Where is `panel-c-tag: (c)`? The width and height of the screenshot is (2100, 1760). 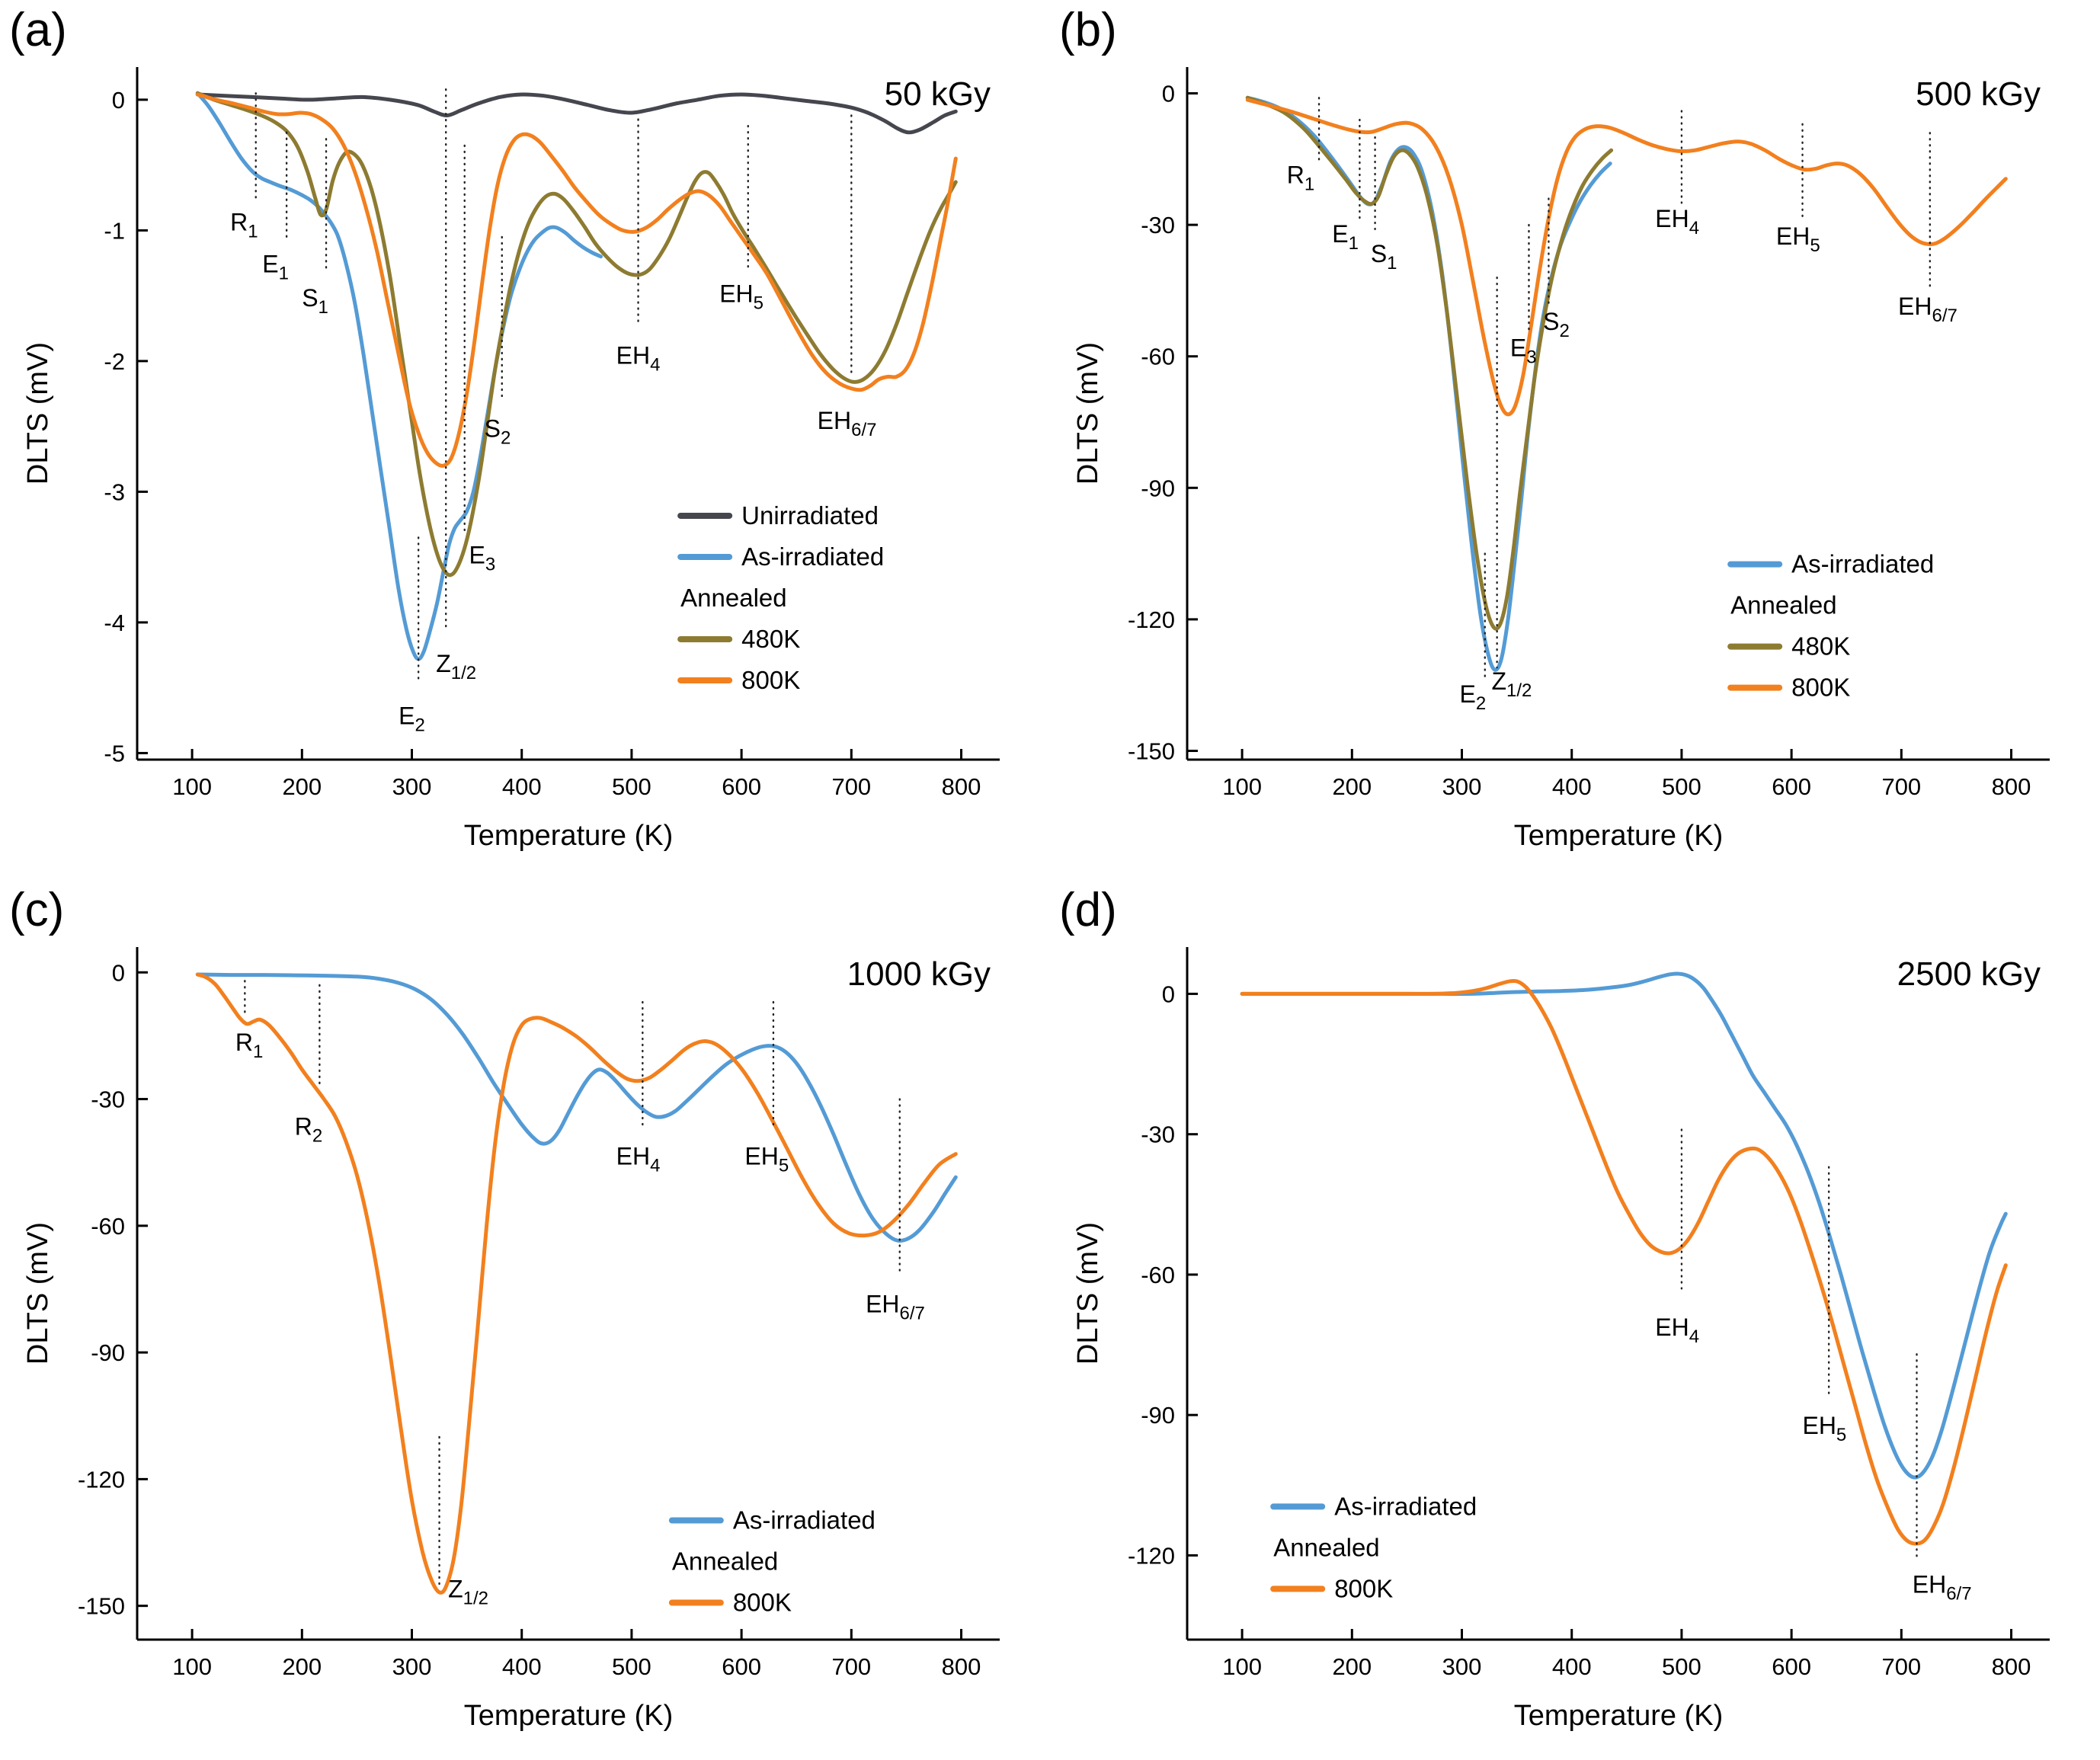 panel-c-tag: (c) is located at coordinates (37, 910).